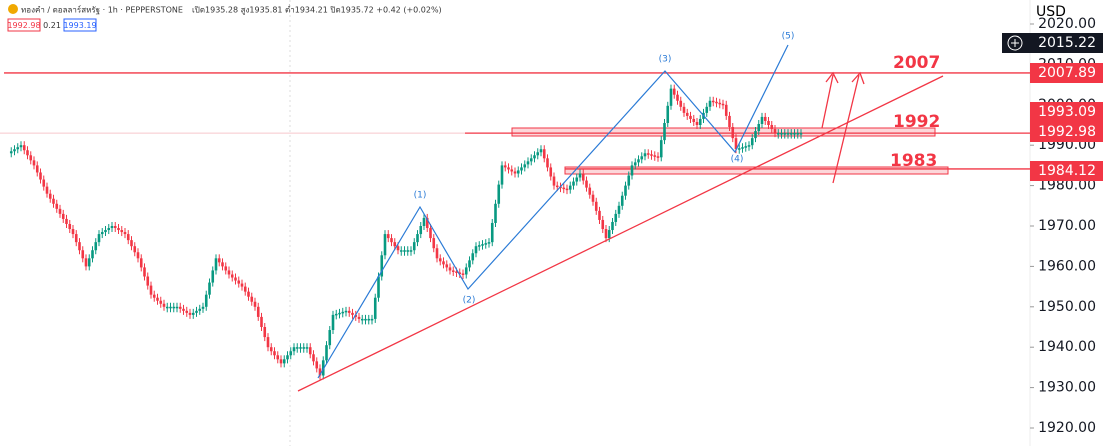 The image size is (1103, 446). I want to click on price-label: 1993.09, so click(1067, 112).